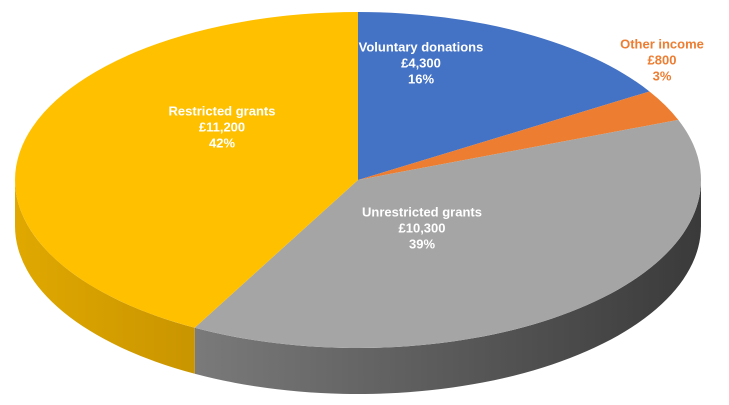 Image resolution: width=729 pixels, height=405 pixels. Describe the element at coordinates (662, 75) in the screenshot. I see `slice-label-percent: 3%` at that location.